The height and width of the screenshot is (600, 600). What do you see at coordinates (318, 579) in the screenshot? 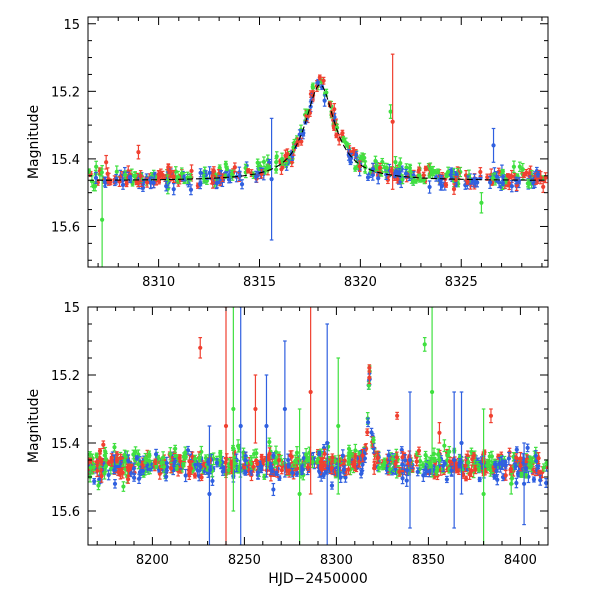
I see `x-axis-label: HJD−2450000` at bounding box center [318, 579].